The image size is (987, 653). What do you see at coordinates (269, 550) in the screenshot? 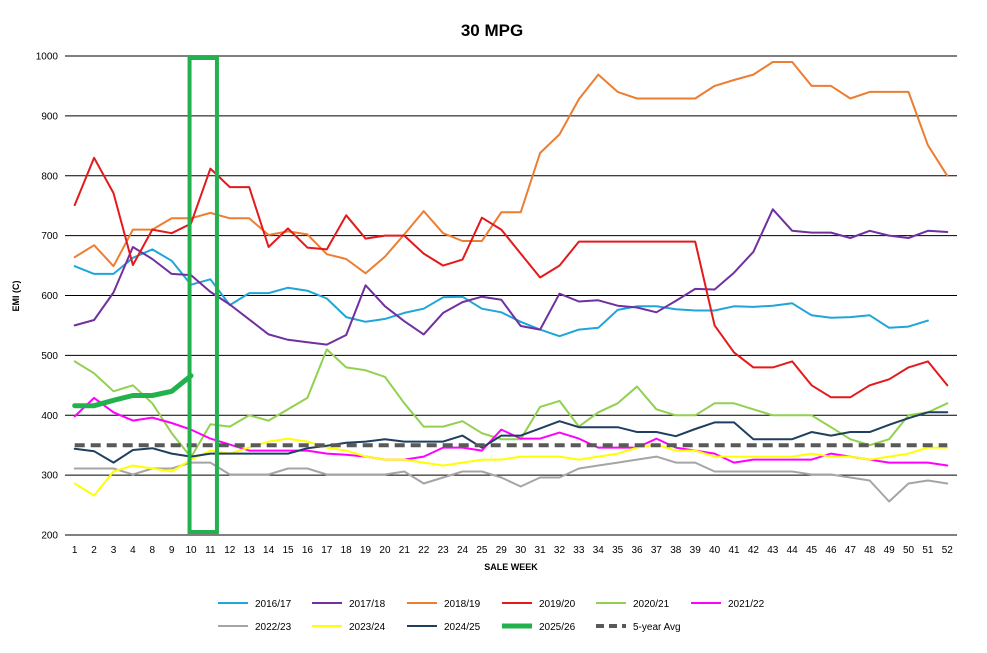
I see `x-tick-14: 14` at bounding box center [269, 550].